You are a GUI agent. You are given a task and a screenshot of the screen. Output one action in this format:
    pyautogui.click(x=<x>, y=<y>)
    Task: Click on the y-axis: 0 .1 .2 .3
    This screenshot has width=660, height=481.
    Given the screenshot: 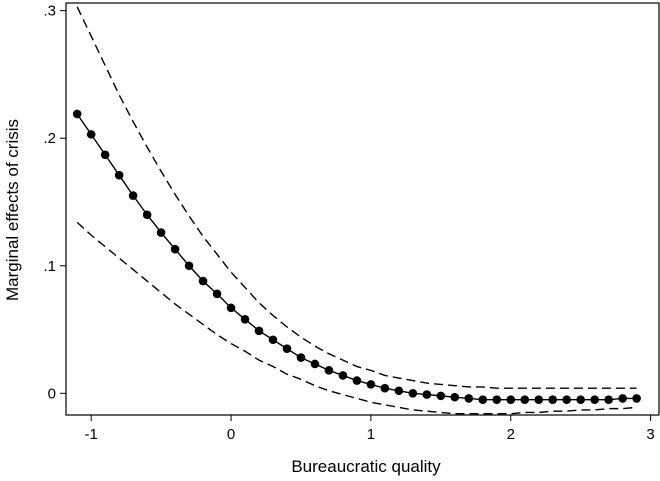 What is the action you would take?
    pyautogui.click(x=54, y=202)
    